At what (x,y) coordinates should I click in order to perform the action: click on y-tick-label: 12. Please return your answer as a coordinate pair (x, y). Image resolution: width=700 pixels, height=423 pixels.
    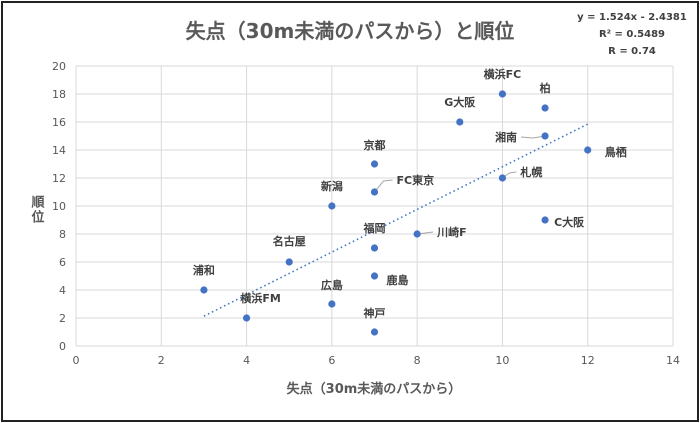
    Looking at the image, I should click on (59, 178).